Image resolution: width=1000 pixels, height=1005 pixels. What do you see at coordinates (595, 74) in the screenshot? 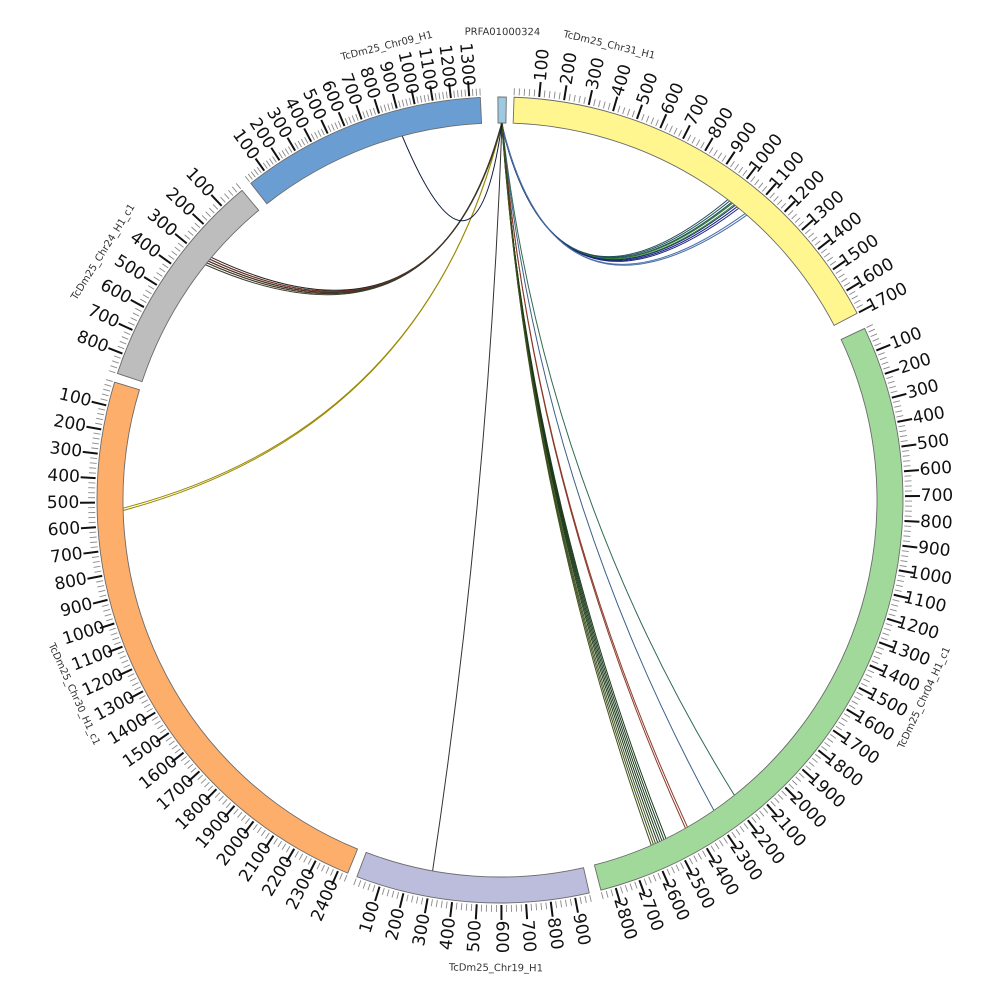
I see `tick-label-chr31: 300` at bounding box center [595, 74].